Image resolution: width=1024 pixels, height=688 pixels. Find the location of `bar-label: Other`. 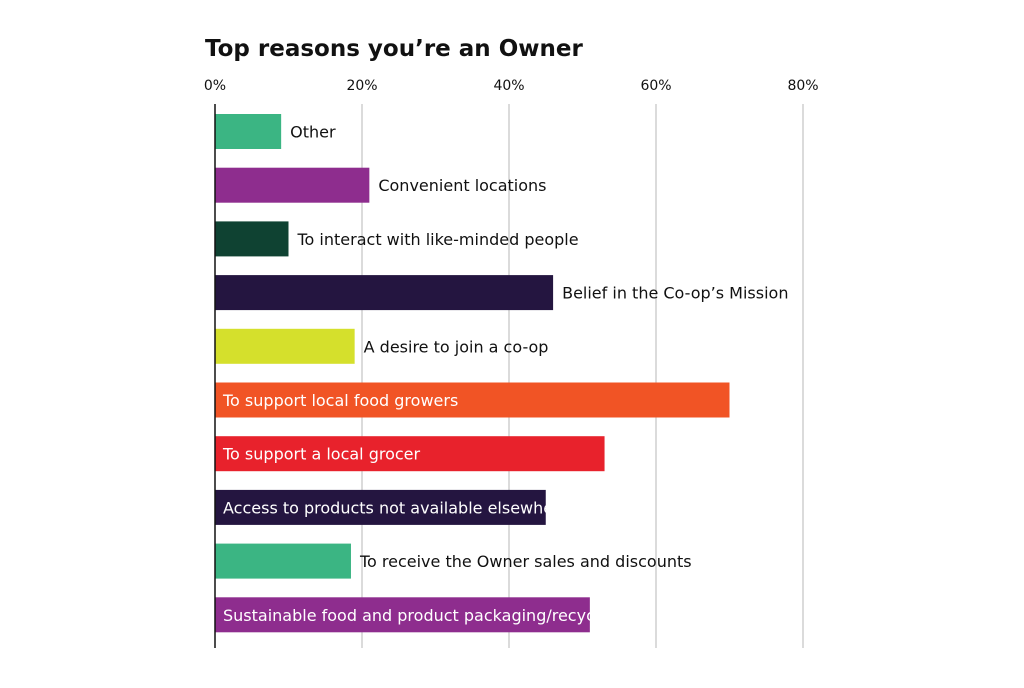

bar-label: Other is located at coordinates (313, 132).